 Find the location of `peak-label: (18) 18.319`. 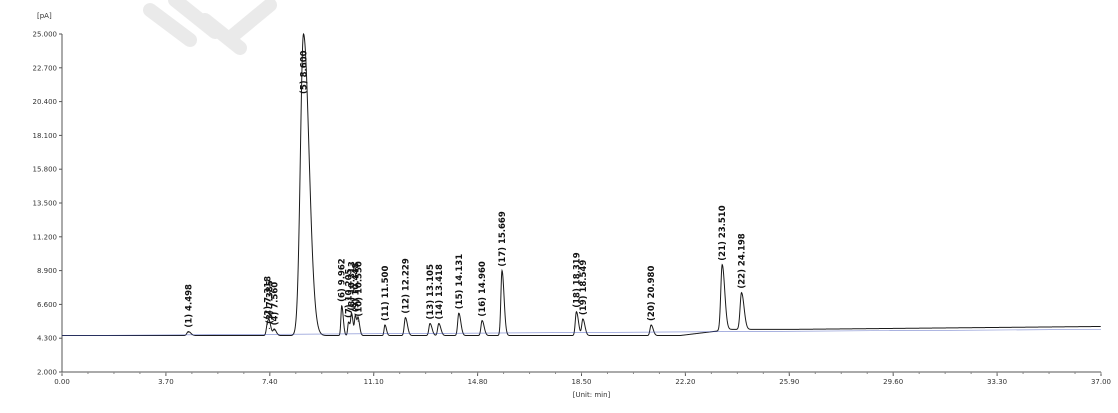

peak-label: (18) 18.319 is located at coordinates (577, 279).